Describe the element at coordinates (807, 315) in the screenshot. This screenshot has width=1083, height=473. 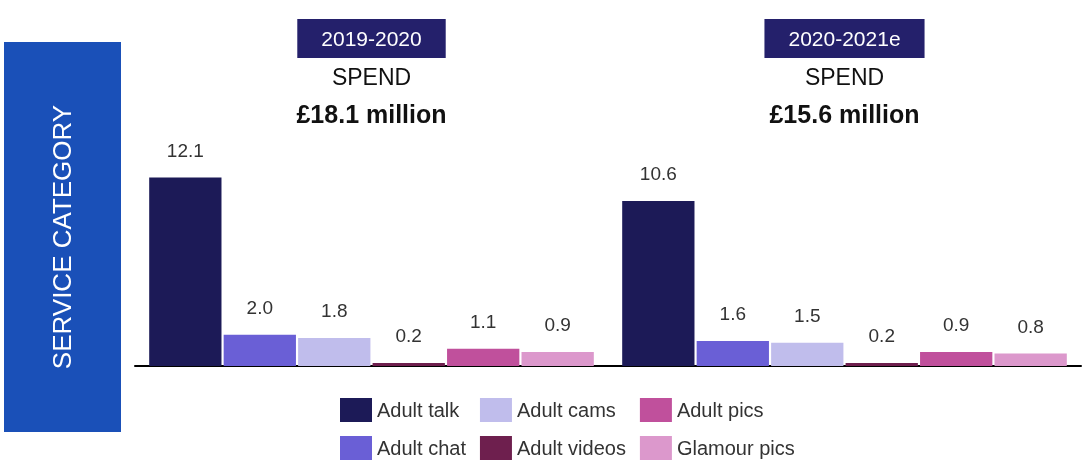
I see `data-label: 1.5` at that location.